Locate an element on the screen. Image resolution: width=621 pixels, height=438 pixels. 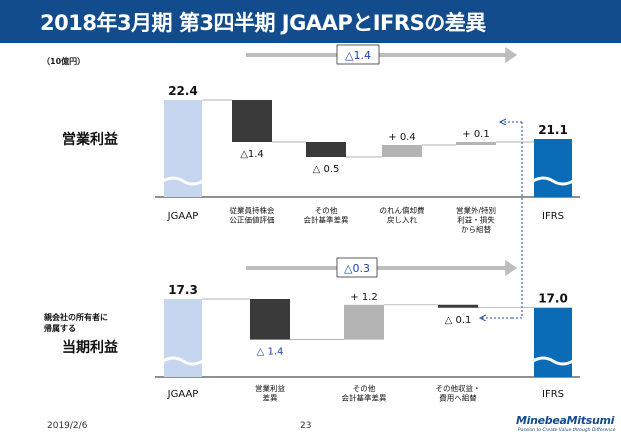
category-label: 営業利益差異 is located at coordinates (270, 393).